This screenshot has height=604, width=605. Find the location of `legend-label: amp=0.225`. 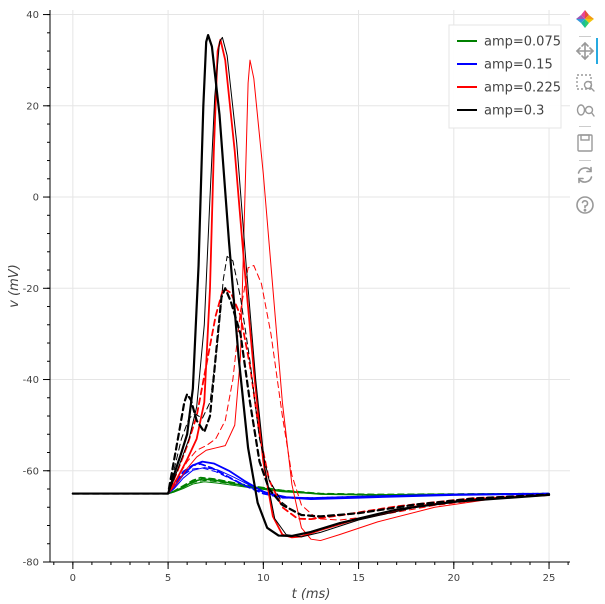

legend-label: amp=0.225 is located at coordinates (522, 88).